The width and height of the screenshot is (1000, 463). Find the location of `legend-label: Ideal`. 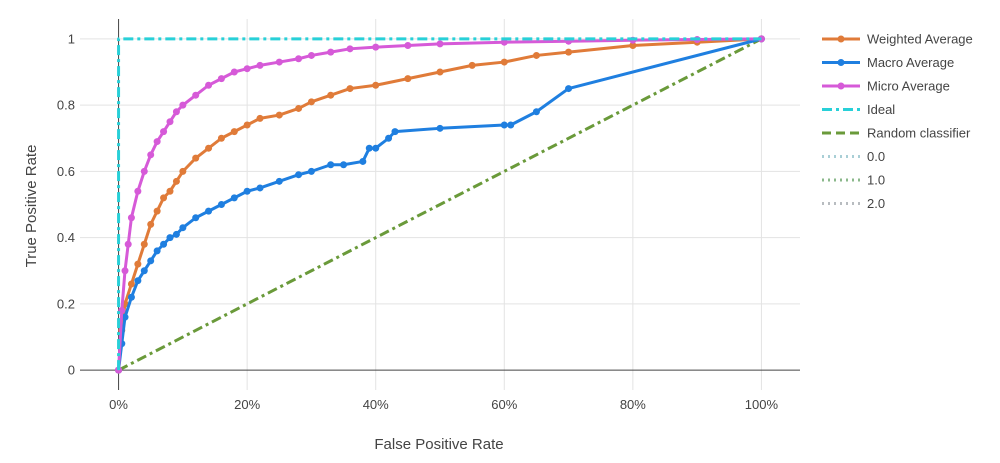

legend-label: Ideal is located at coordinates (881, 109).